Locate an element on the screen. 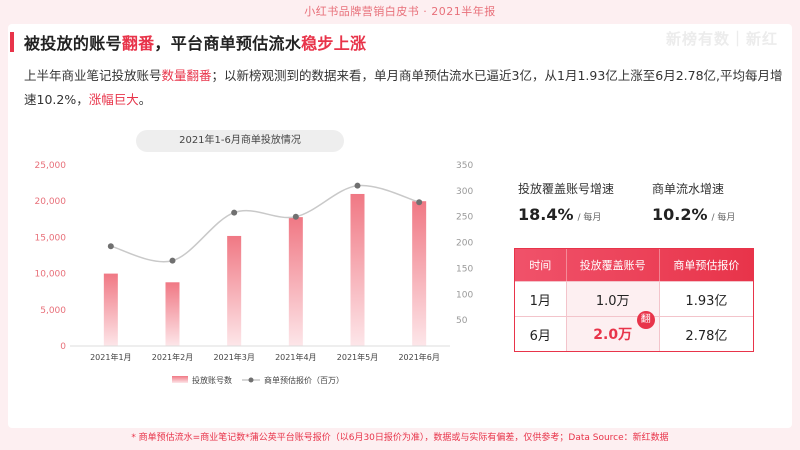 This screenshot has height=450, width=800. intro-s5: 。 is located at coordinates (145, 99).